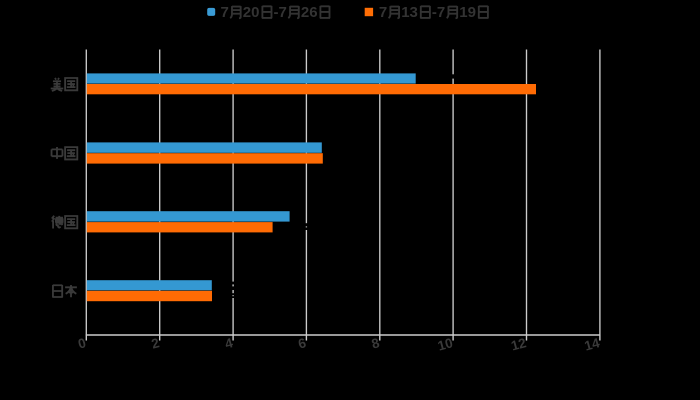 This screenshot has height=400, width=700. Describe the element at coordinates (229, 343) in the screenshot. I see `svg-text: 4` at that location.